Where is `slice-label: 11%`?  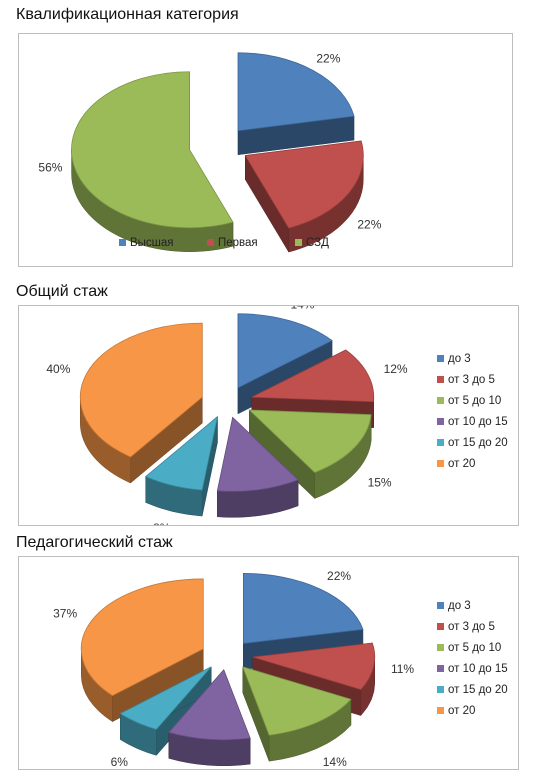 slice-label: 11% is located at coordinates (402, 669).